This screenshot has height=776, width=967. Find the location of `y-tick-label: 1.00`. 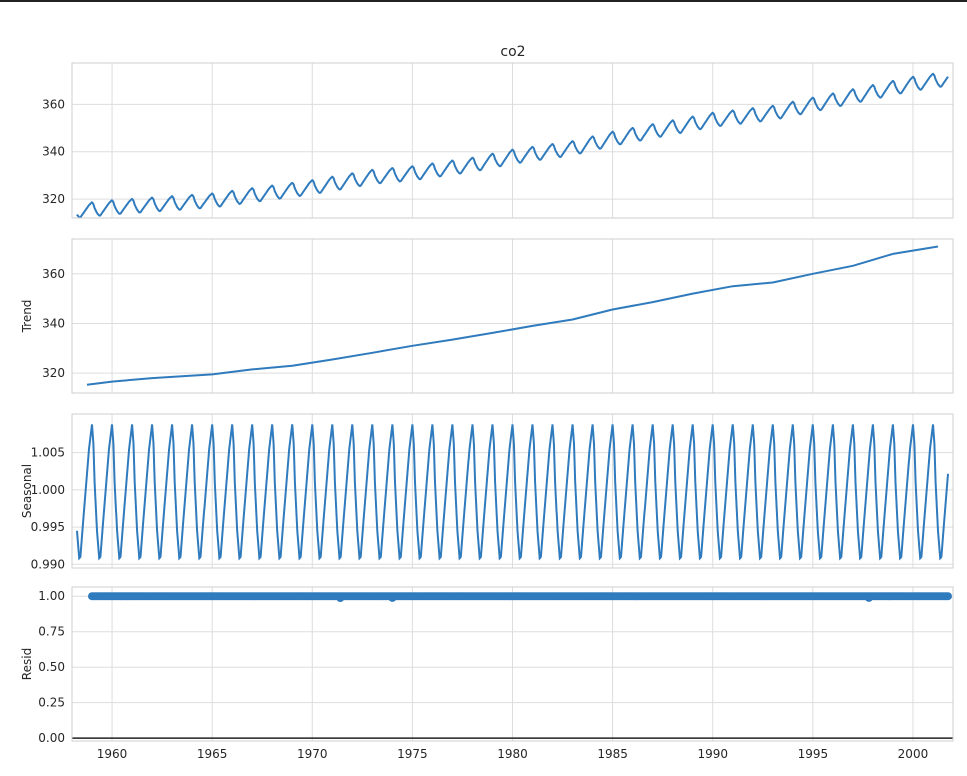

y-tick-label: 1.00 is located at coordinates (51, 596).